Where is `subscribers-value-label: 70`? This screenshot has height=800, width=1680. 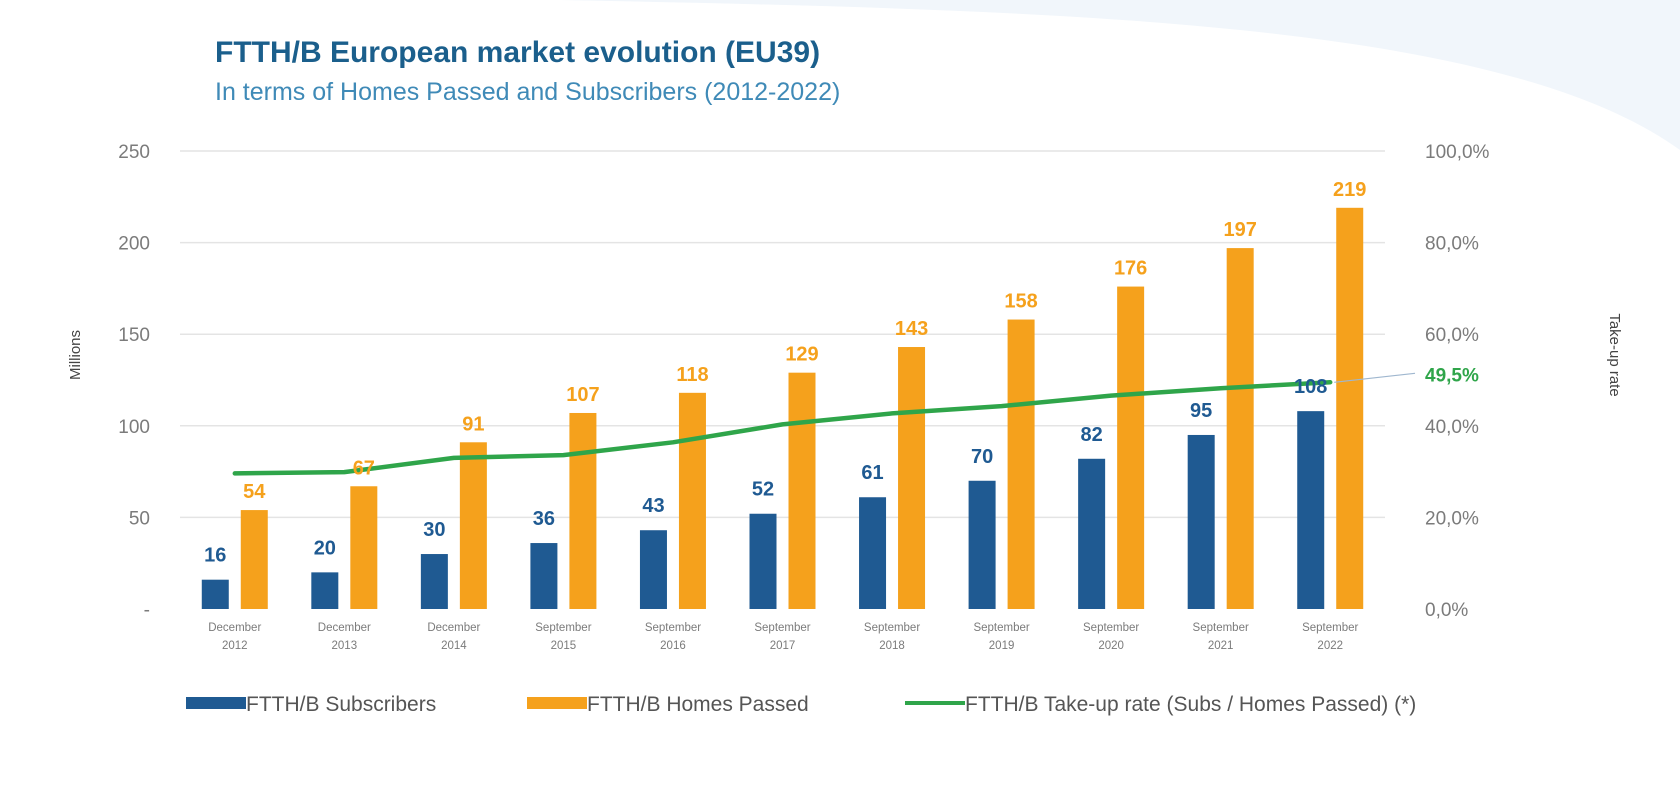
subscribers-value-label: 70 is located at coordinates (982, 457).